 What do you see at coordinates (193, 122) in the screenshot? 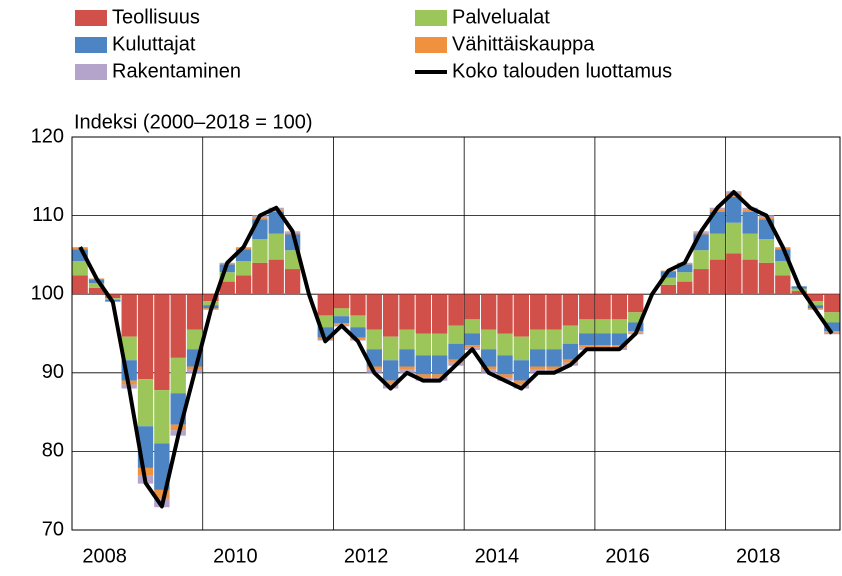
I see `y-axis-label: Indeksi (2000–2018 = 100)` at bounding box center [193, 122].